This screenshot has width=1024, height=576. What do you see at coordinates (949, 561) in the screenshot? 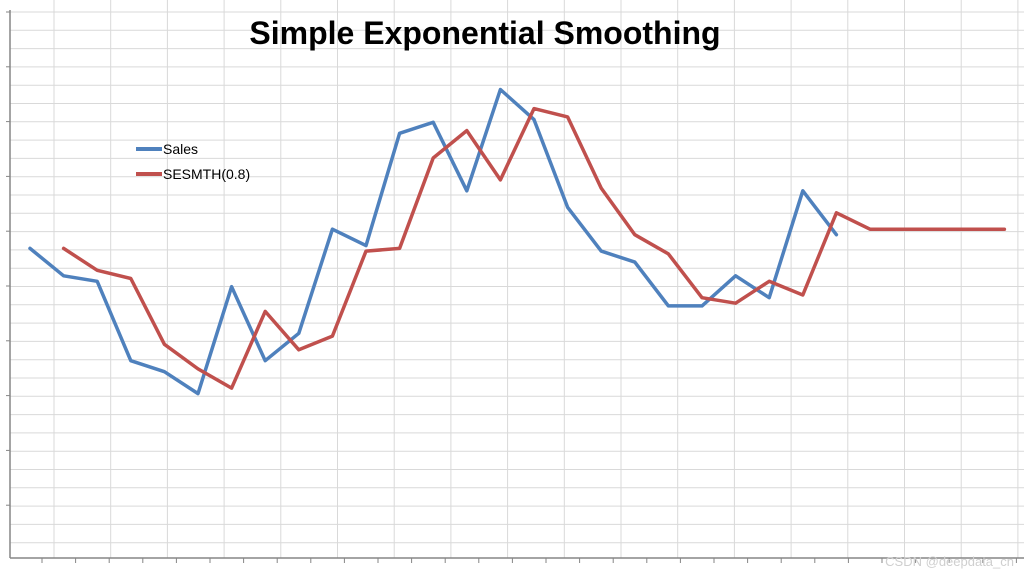
I see `watermark: CSDN @deepdata_cn` at bounding box center [949, 561].